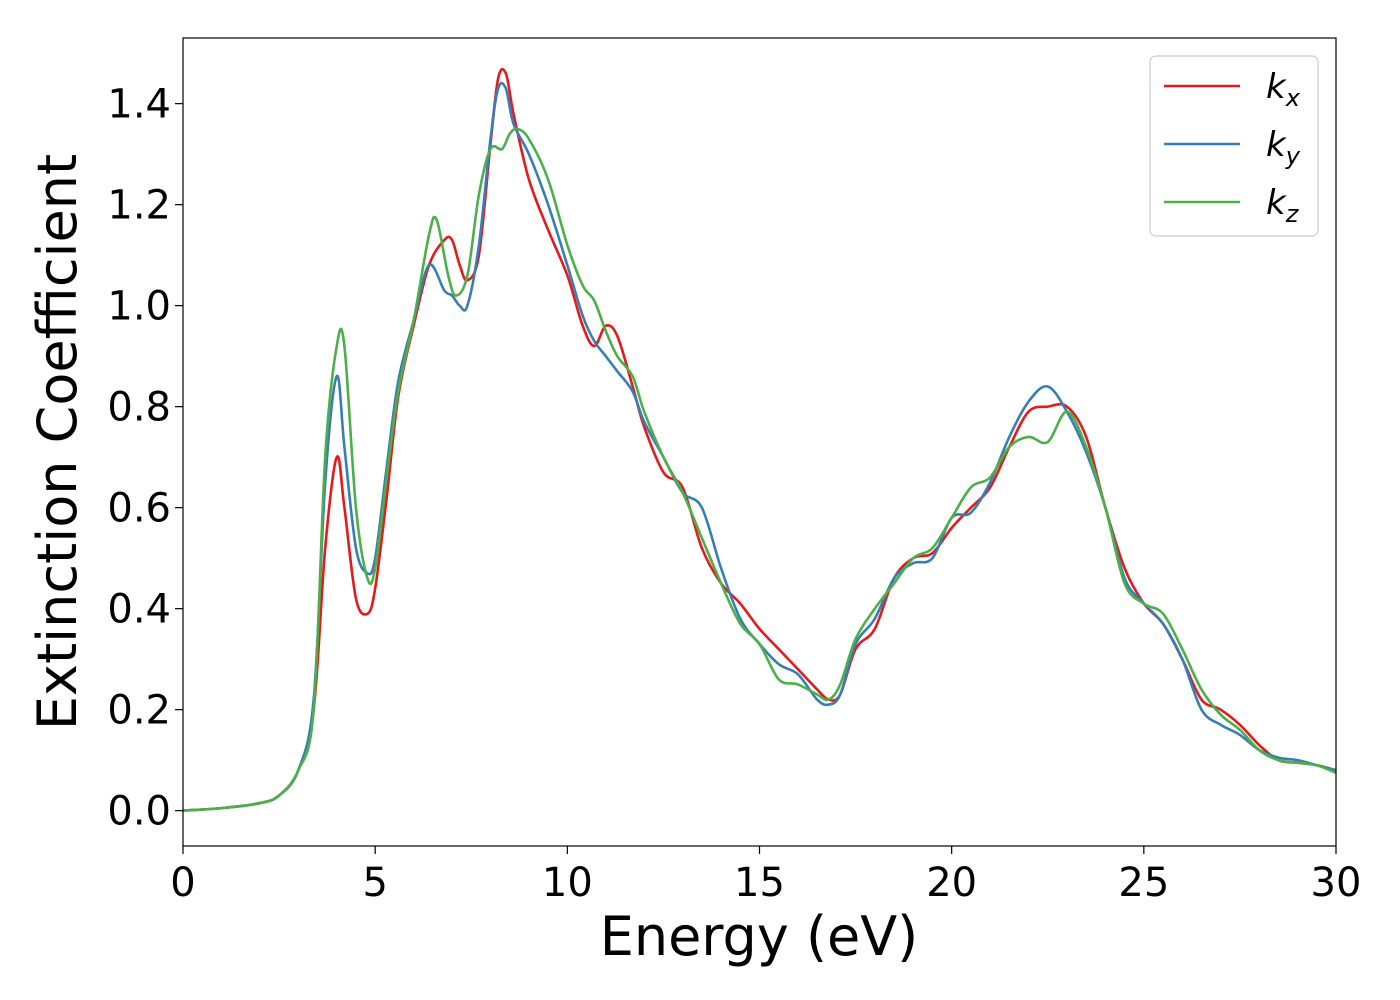  Describe the element at coordinates (1143, 883) in the screenshot. I see `x-tick-label: 25` at that location.